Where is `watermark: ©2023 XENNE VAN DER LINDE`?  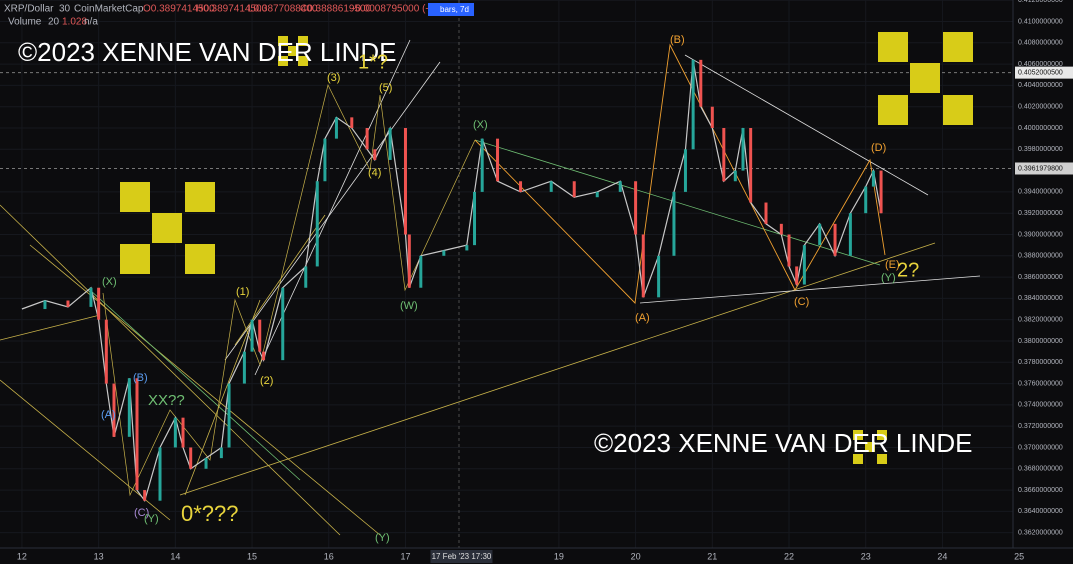 watermark: ©2023 XENNE VAN DER LINDE is located at coordinates (783, 443).